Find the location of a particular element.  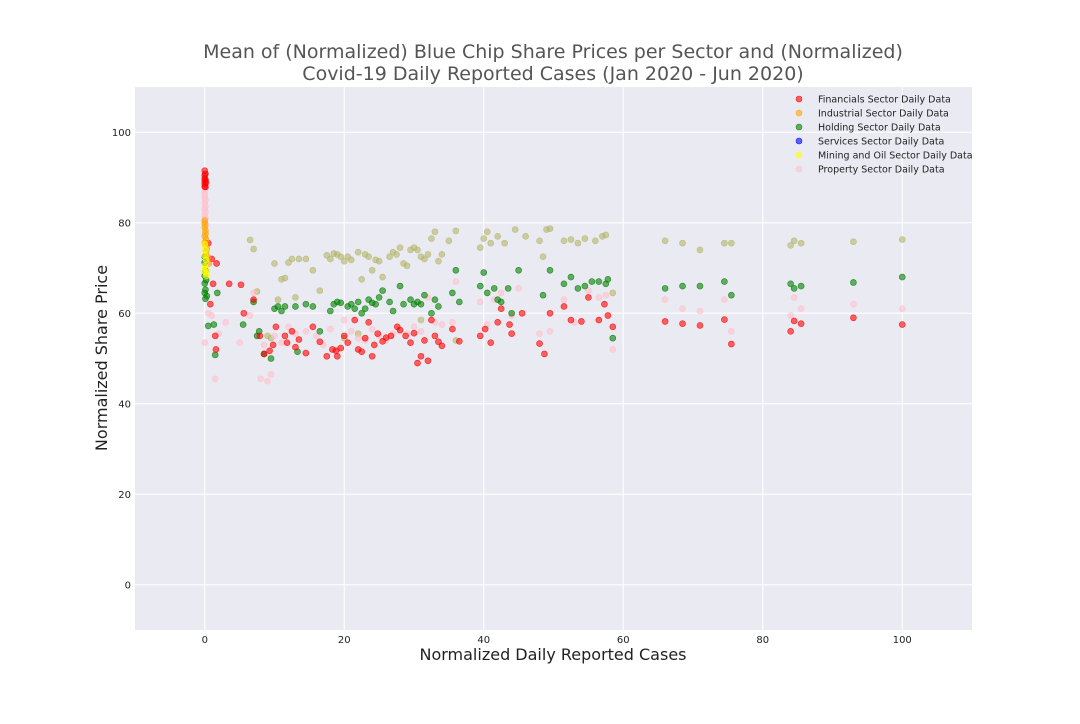

legend-label: Financials Sector Daily Data is located at coordinates (884, 100).